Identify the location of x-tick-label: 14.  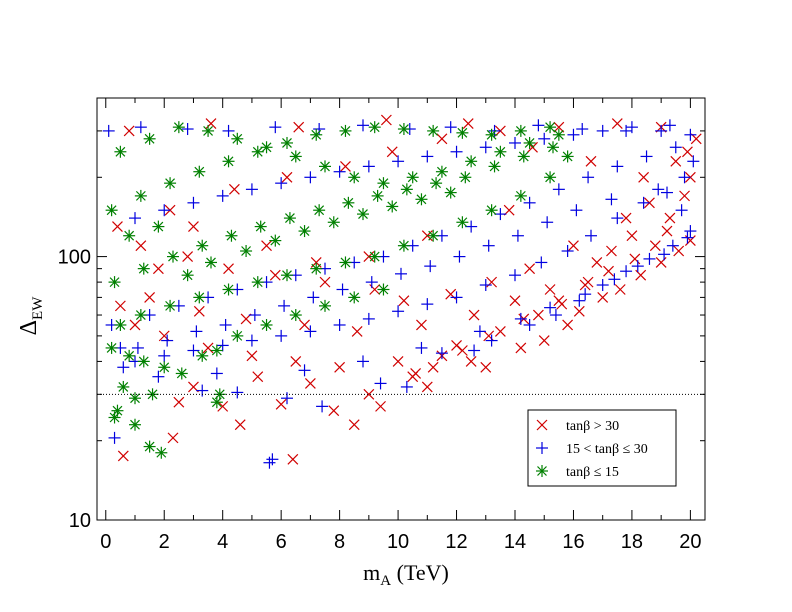
(515, 542).